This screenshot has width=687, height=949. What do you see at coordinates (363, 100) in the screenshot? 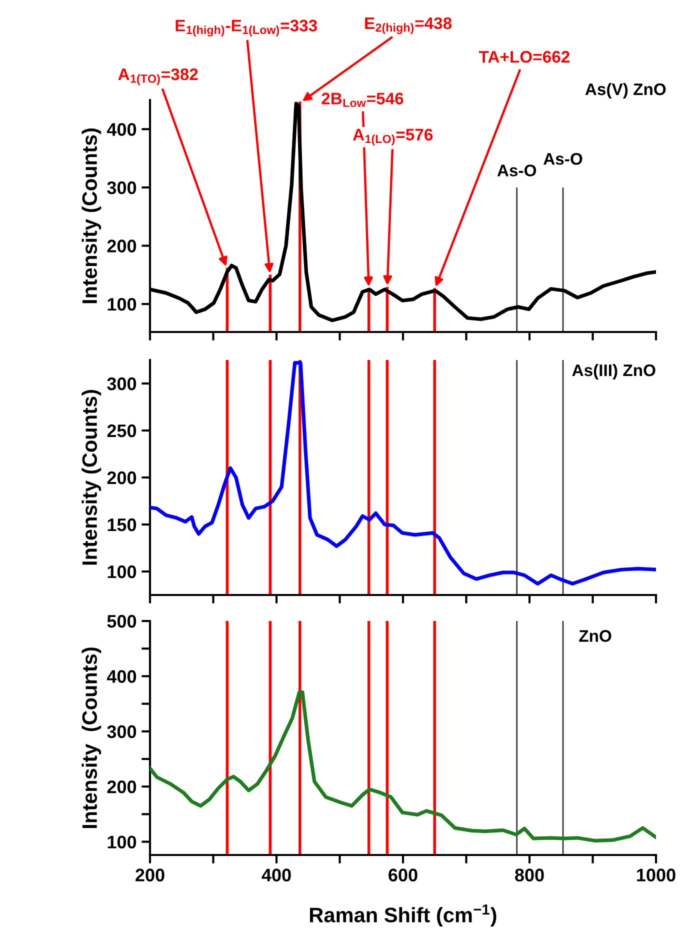
I see `annotation: 2B$_{Low}$=546` at bounding box center [363, 100].